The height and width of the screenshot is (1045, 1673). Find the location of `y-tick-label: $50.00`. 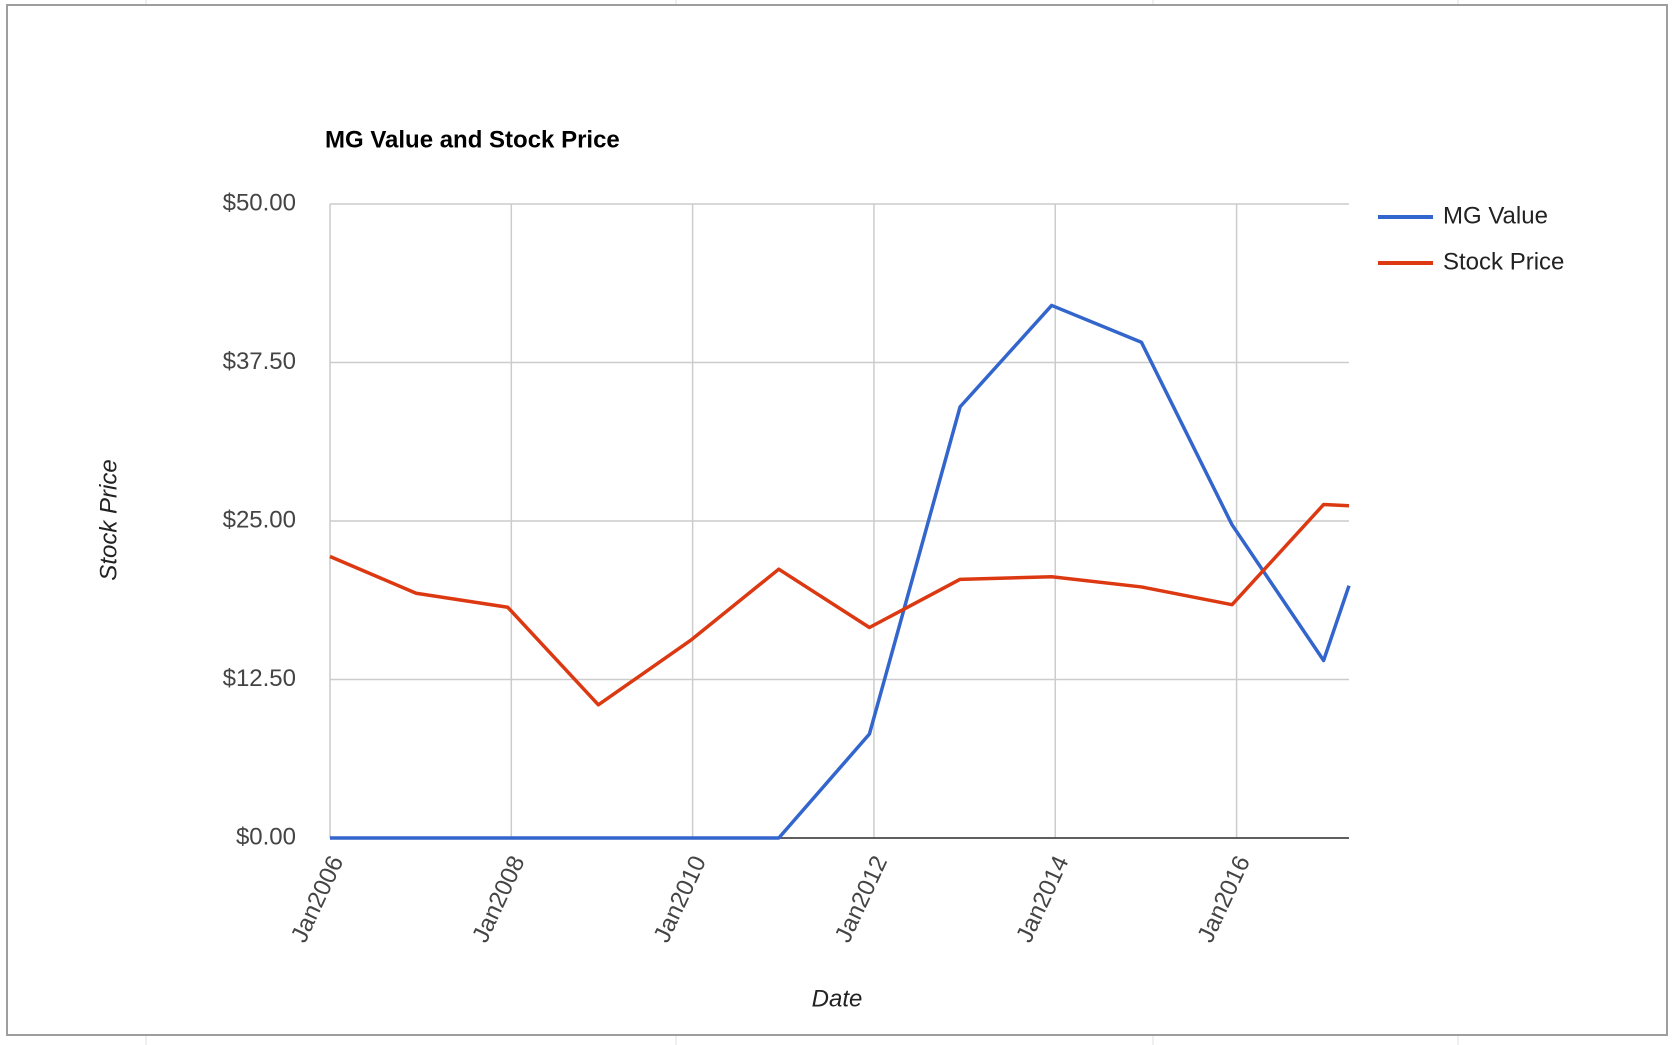

y-tick-label: $50.00 is located at coordinates (259, 202).